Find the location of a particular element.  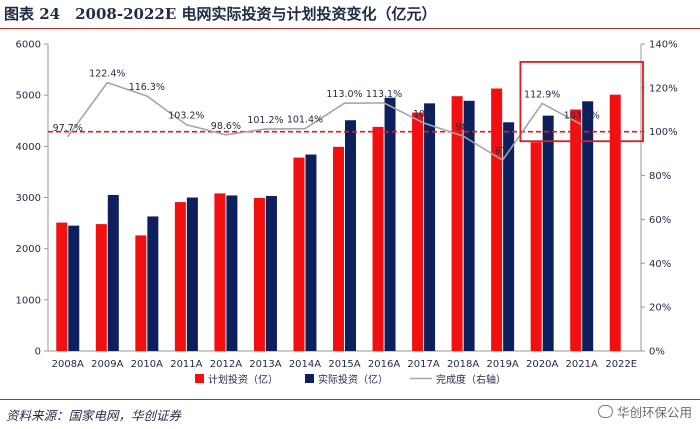

source-note: 资料来源：国家电网，华创证券 is located at coordinates (94, 415).